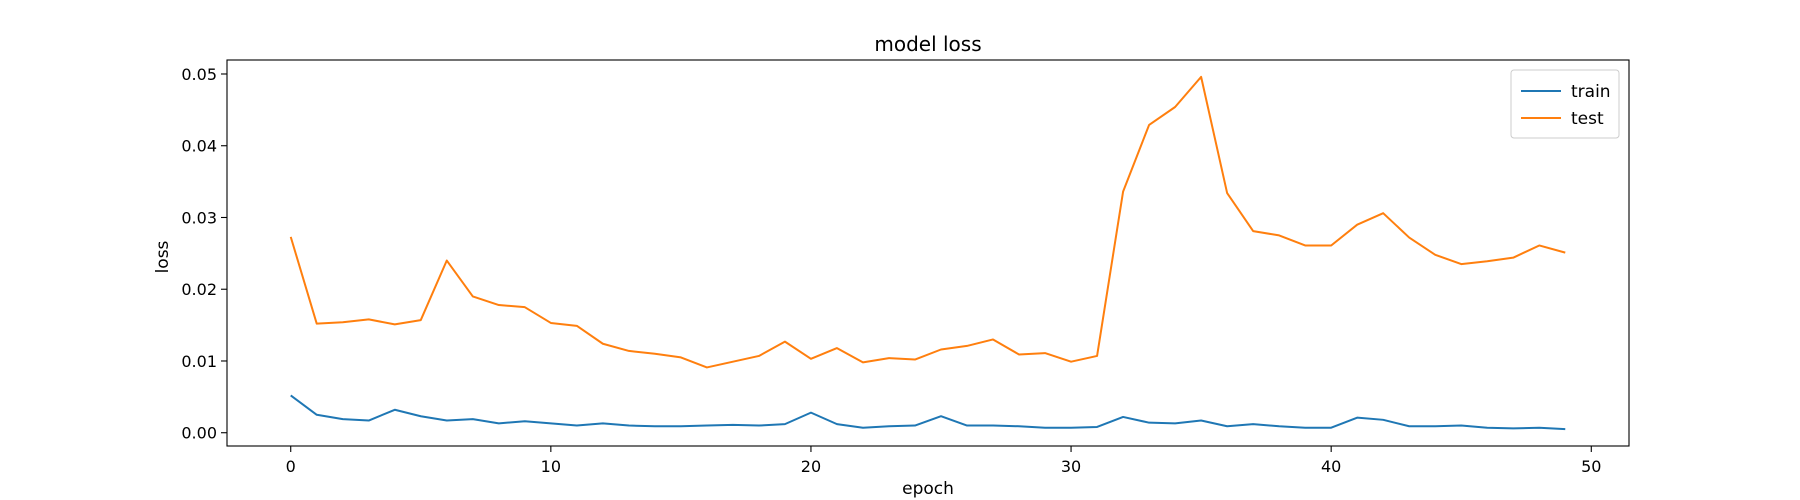 This screenshot has height=500, width=1800. I want to click on y-tick-label: 0.03, so click(199, 217).